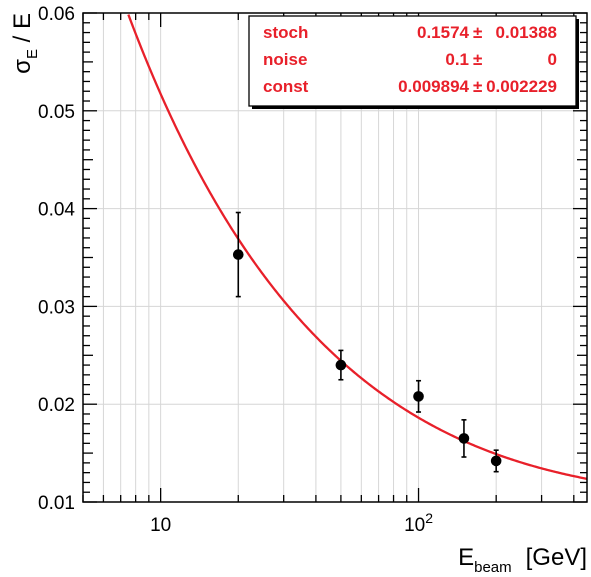 The height and width of the screenshot is (577, 591). What do you see at coordinates (443, 32) in the screenshot?
I see `stats-row-value: 0.1574` at bounding box center [443, 32].